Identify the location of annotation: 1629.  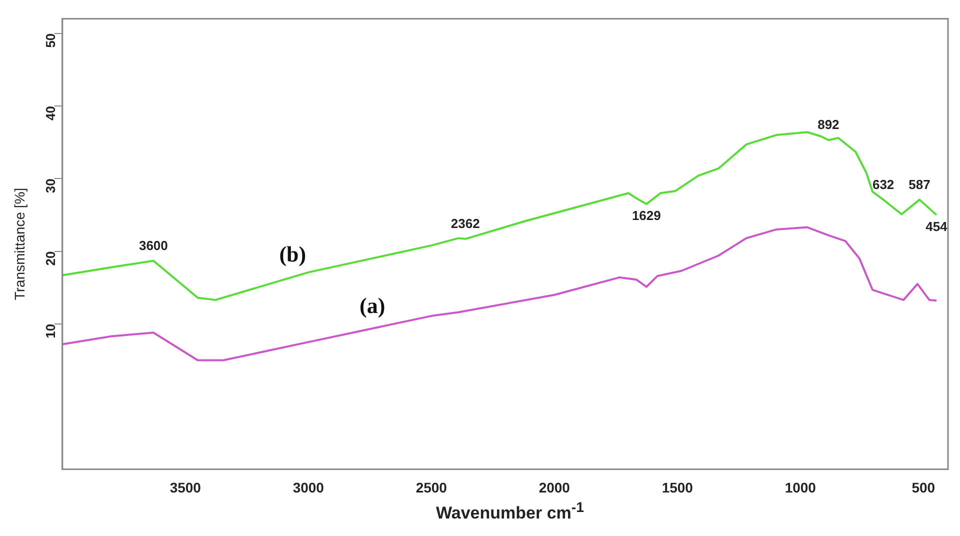
(646, 216).